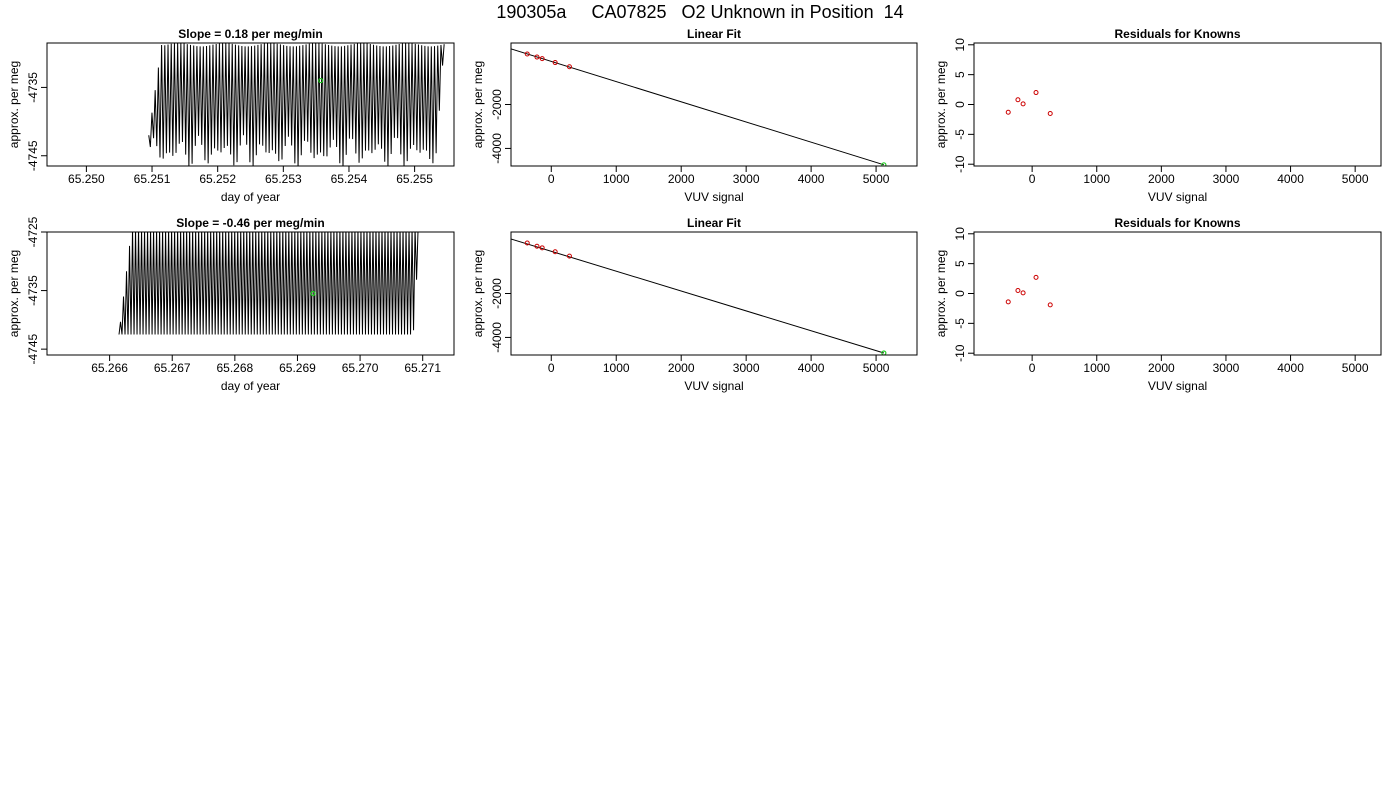 The height and width of the screenshot is (800, 1400). Describe the element at coordinates (349, 179) in the screenshot. I see `x-tick-label: 65.254` at that location.